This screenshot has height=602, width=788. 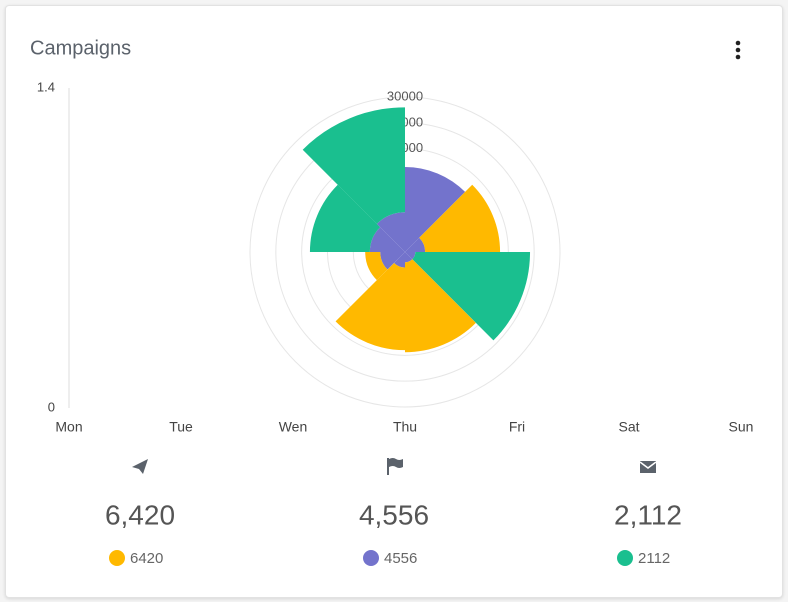 I want to click on radial-tick-label: 30000, so click(x=405, y=95).